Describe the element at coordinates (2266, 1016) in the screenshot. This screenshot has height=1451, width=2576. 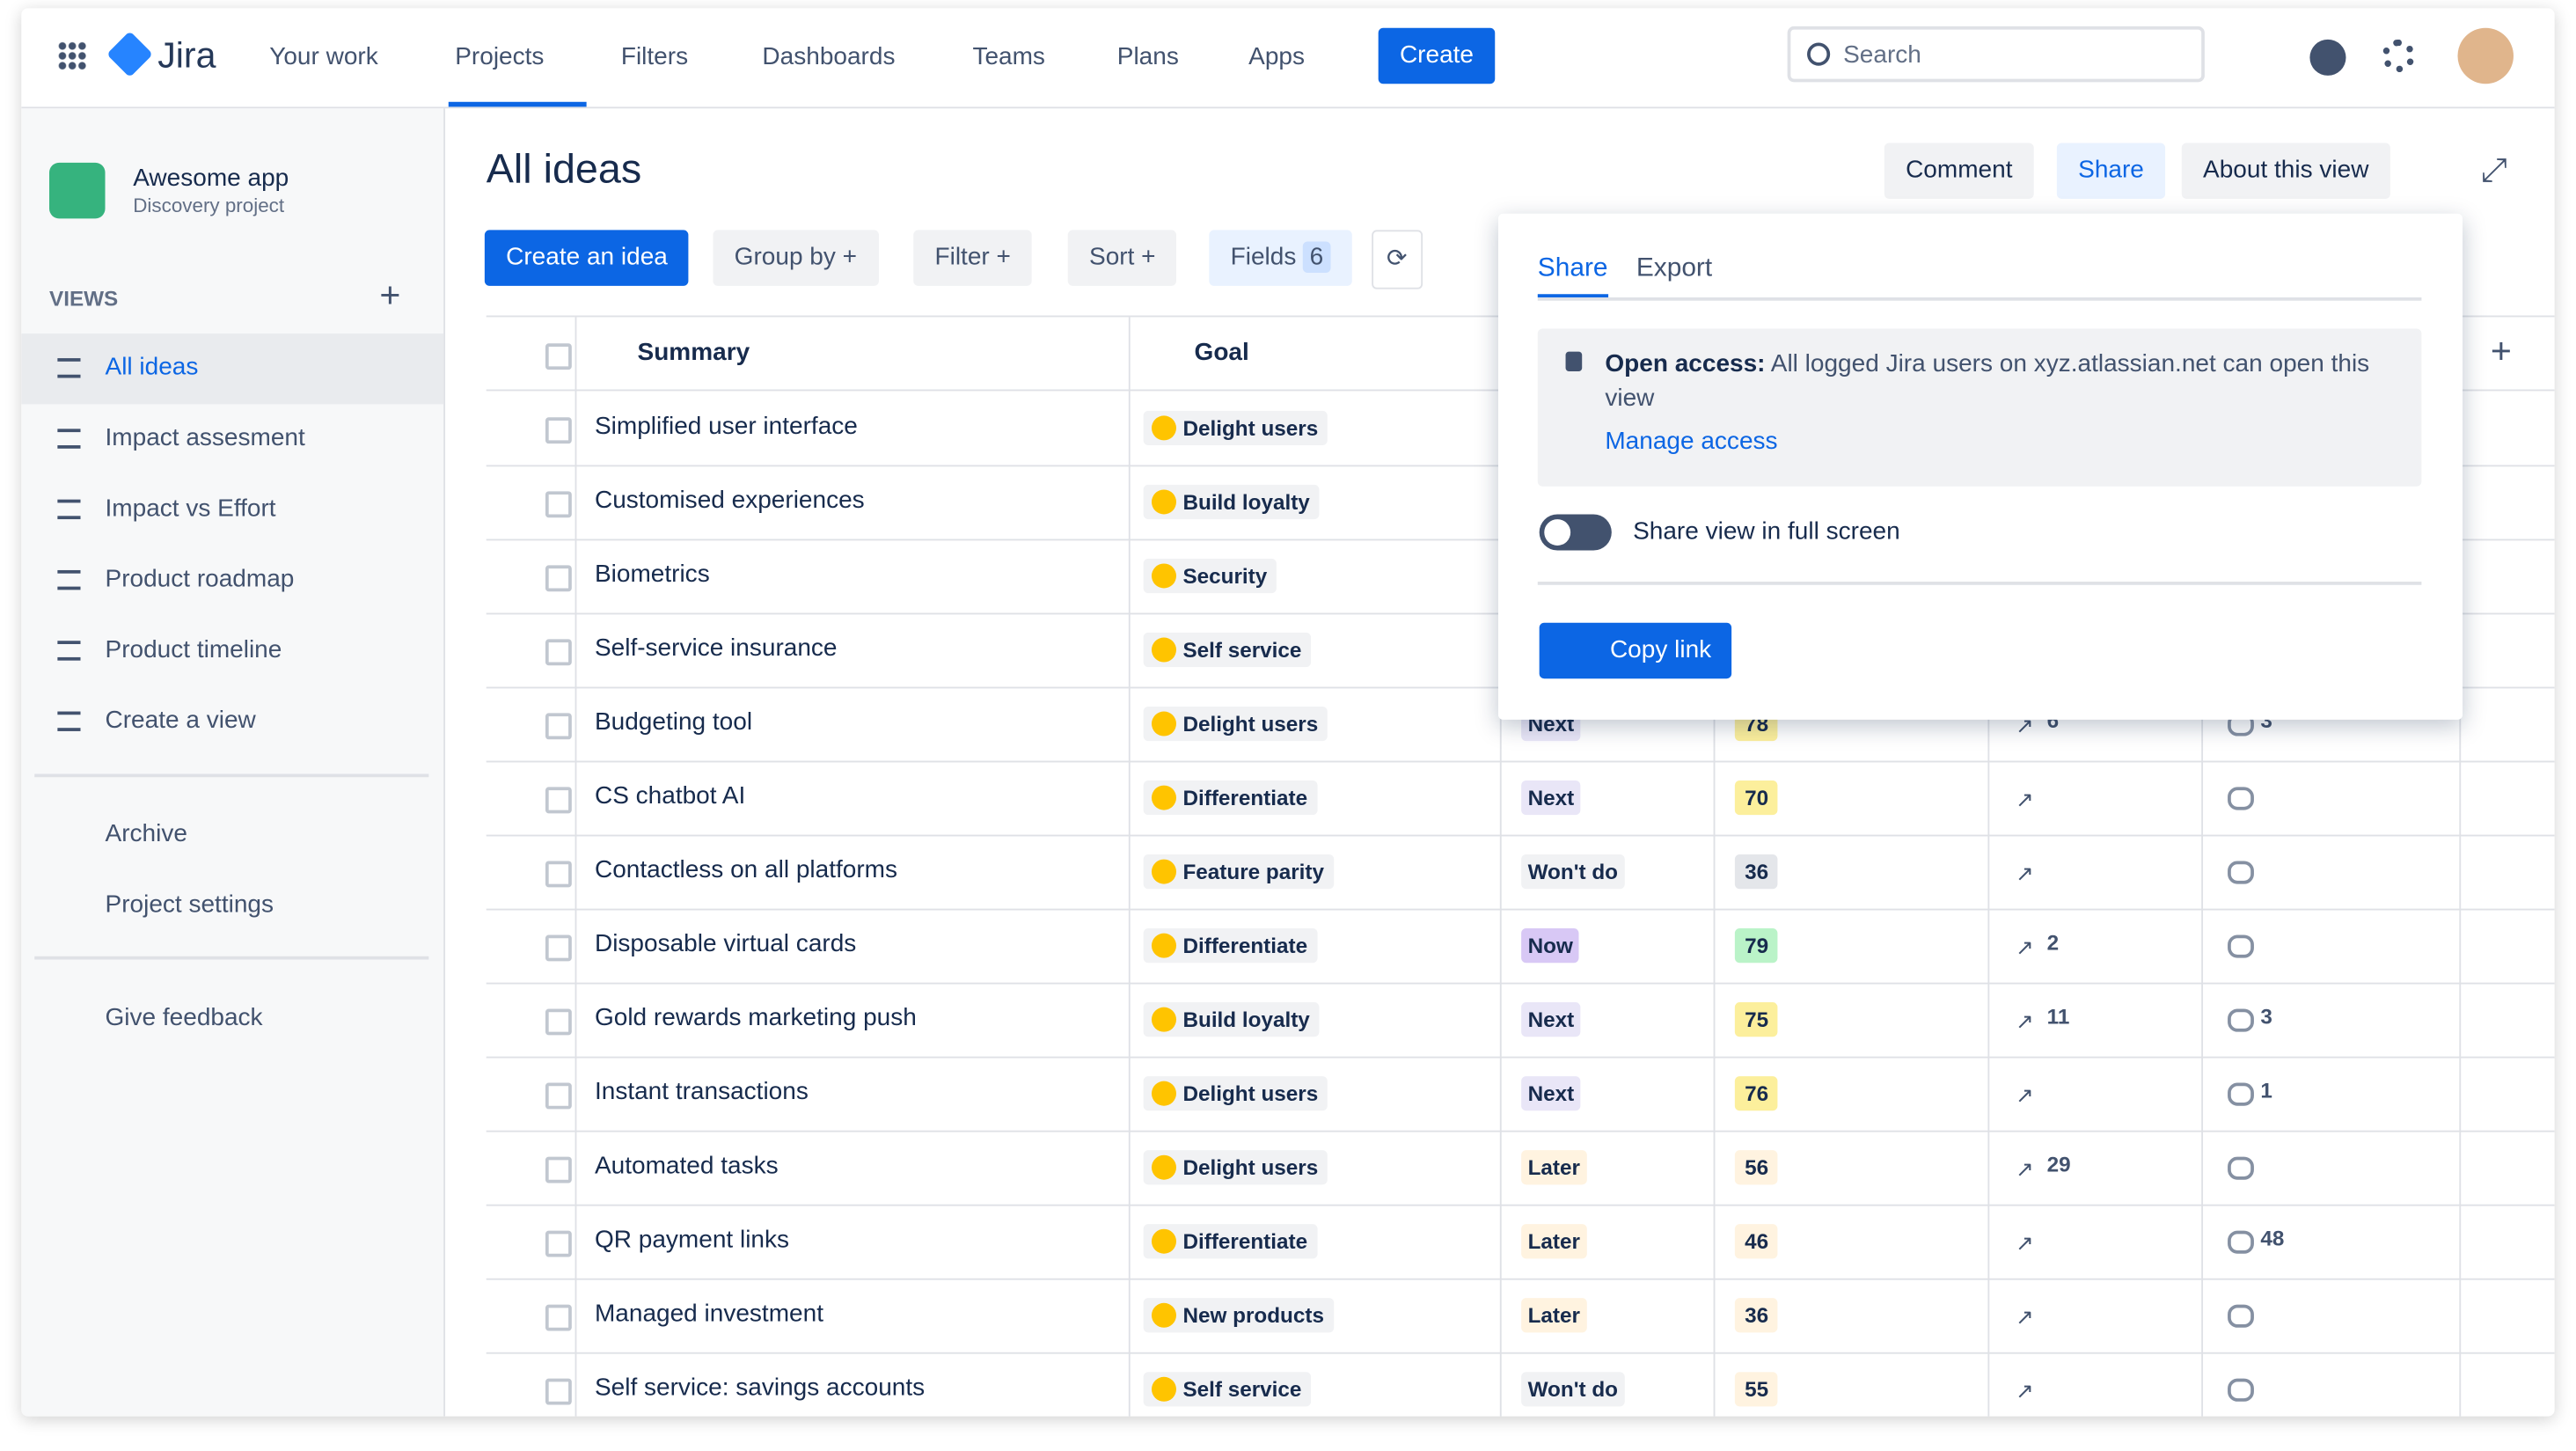
I see `comment-count: 3` at that location.